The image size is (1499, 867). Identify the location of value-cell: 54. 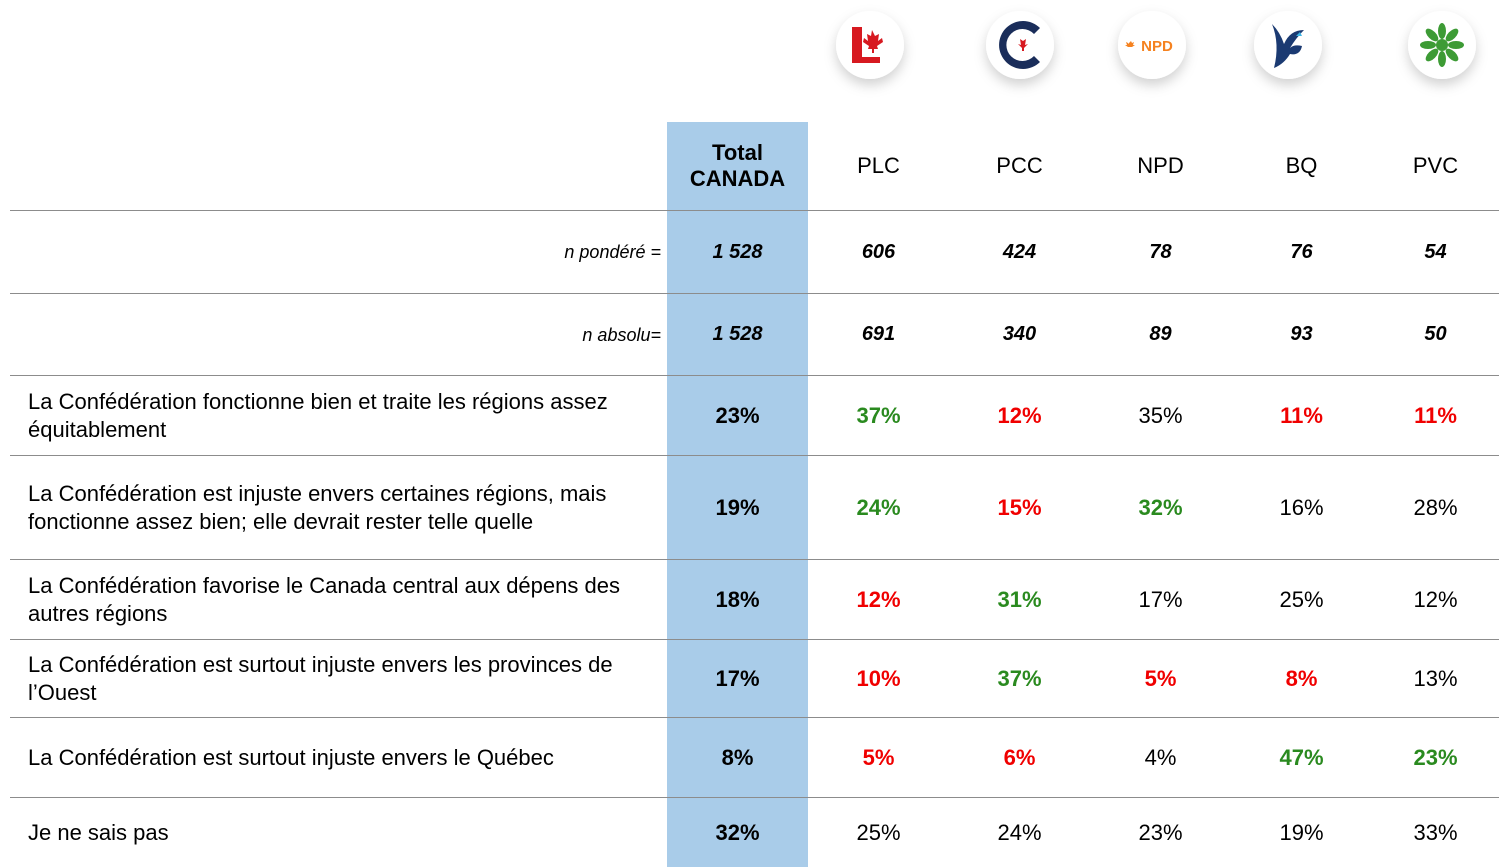
(1435, 252).